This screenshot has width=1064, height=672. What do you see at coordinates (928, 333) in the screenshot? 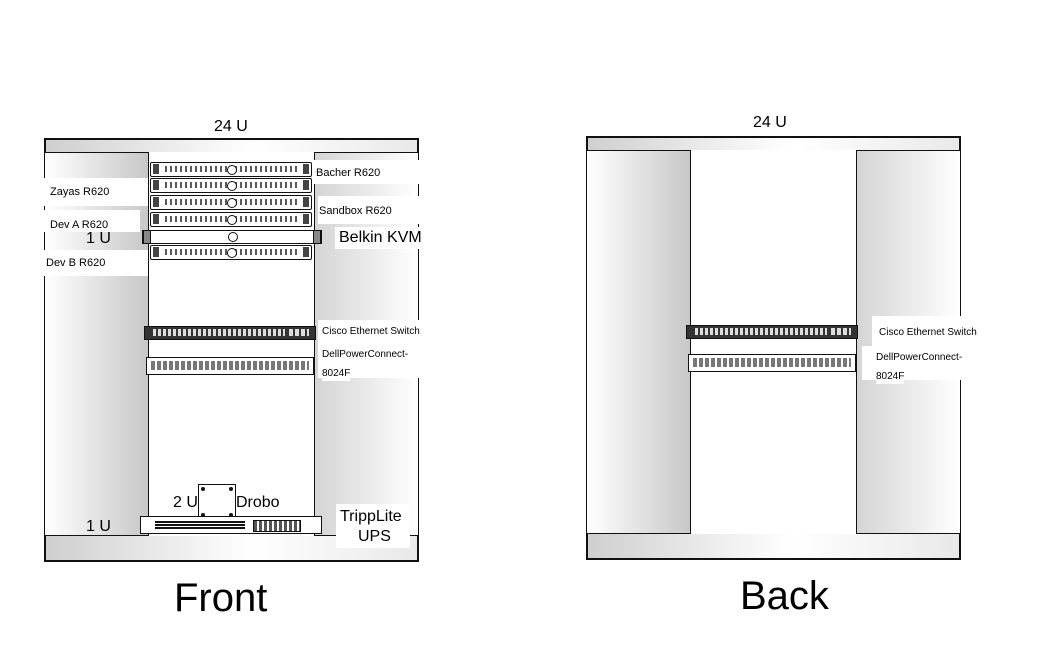
I see `back-cisco-label: Cisco Ethernet Switch` at bounding box center [928, 333].